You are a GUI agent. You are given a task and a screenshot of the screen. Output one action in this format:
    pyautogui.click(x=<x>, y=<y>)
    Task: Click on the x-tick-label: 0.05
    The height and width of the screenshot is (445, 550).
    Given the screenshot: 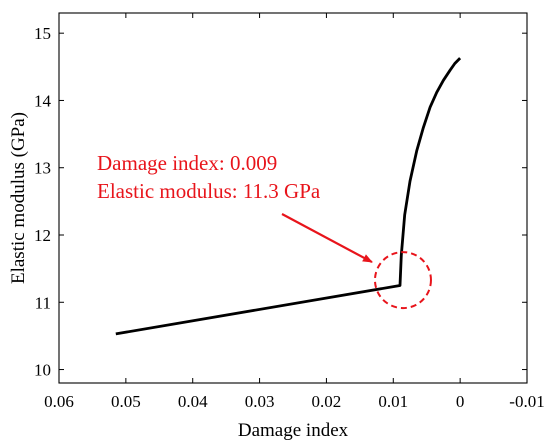 What is the action you would take?
    pyautogui.click(x=126, y=401)
    